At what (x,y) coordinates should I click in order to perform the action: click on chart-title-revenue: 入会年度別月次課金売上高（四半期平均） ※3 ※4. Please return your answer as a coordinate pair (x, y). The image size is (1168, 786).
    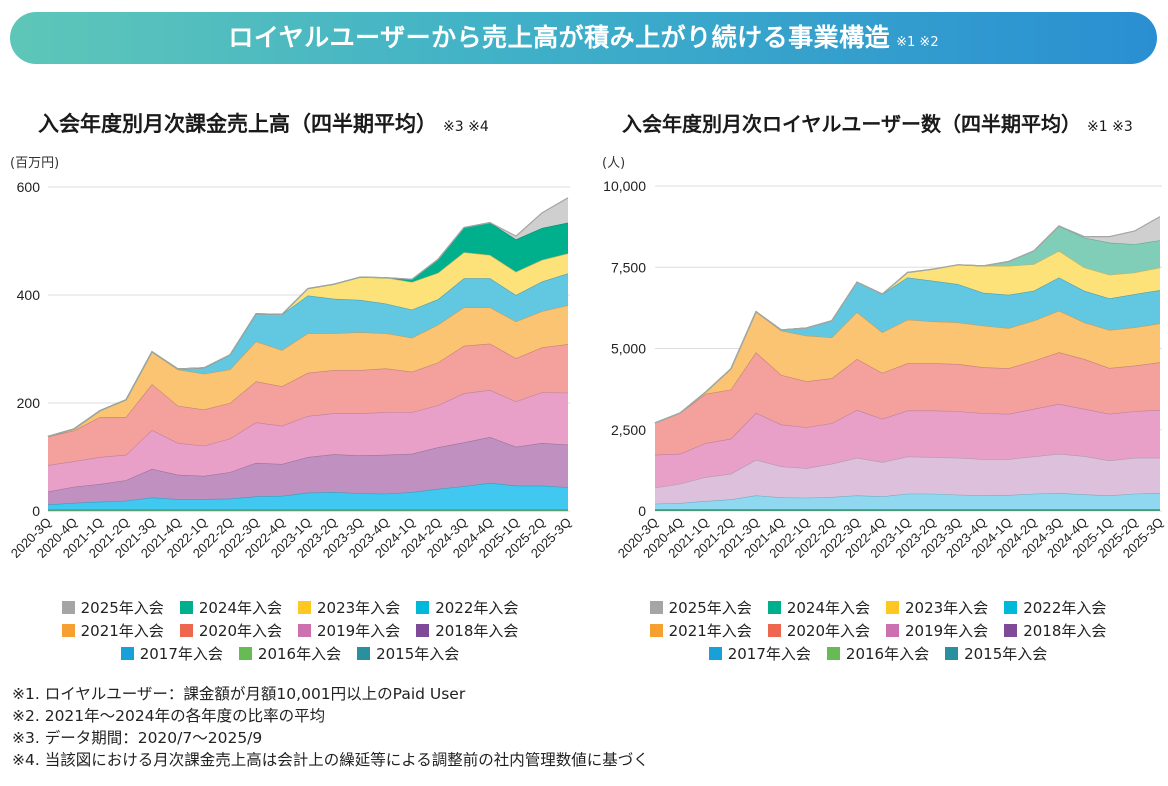
    Looking at the image, I should click on (263, 123).